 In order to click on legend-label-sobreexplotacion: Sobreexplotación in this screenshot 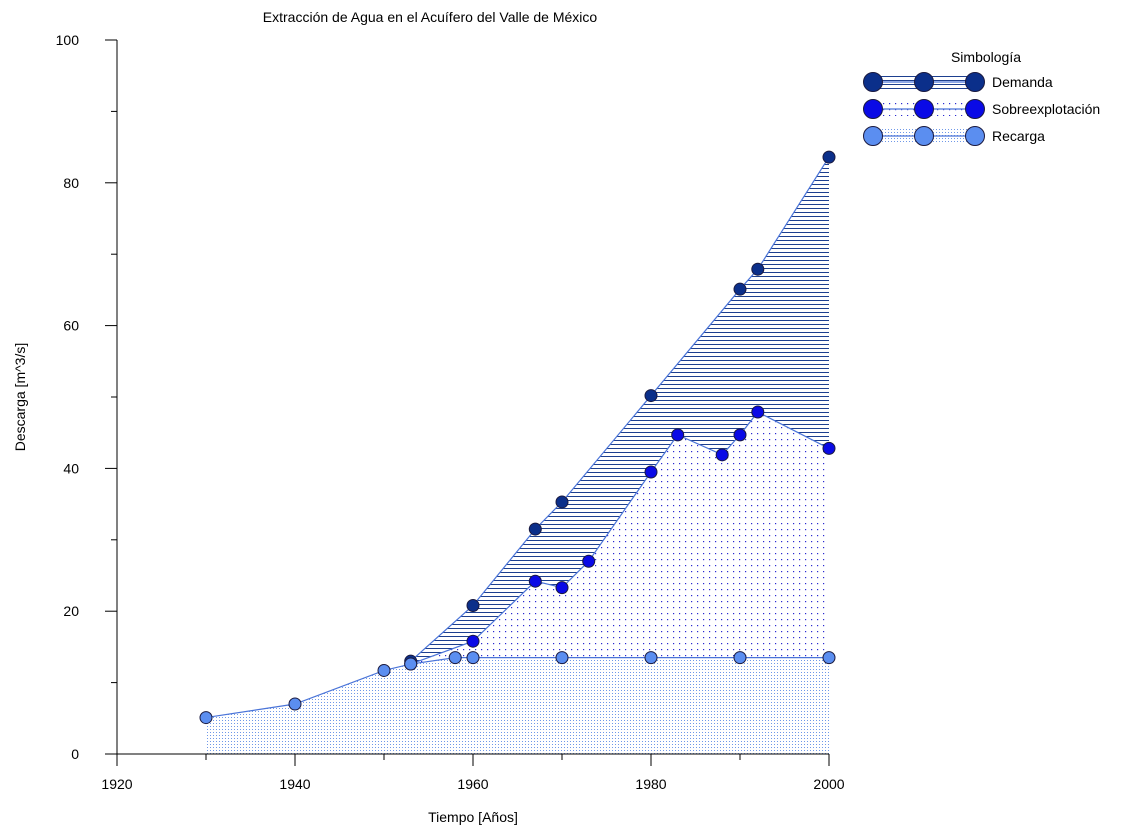, I will do `click(1046, 109)`.